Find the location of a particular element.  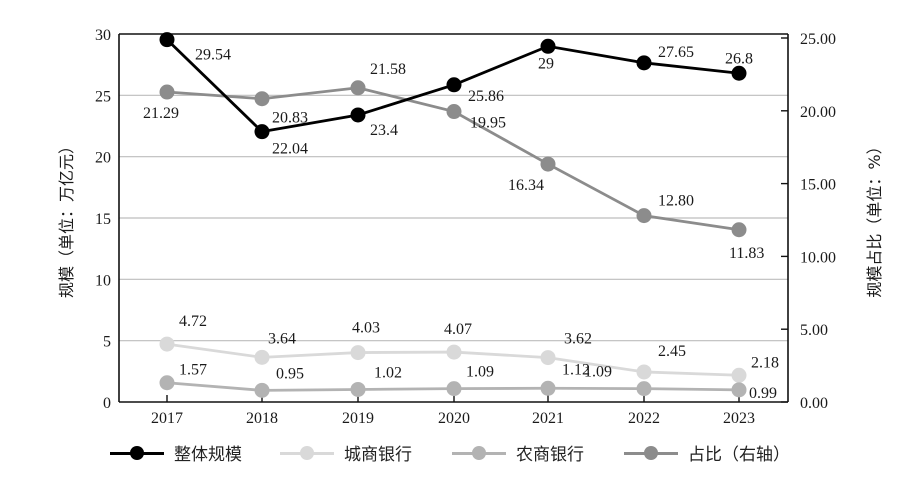

y-right-tick-label: 25.00 is located at coordinates (818, 39).